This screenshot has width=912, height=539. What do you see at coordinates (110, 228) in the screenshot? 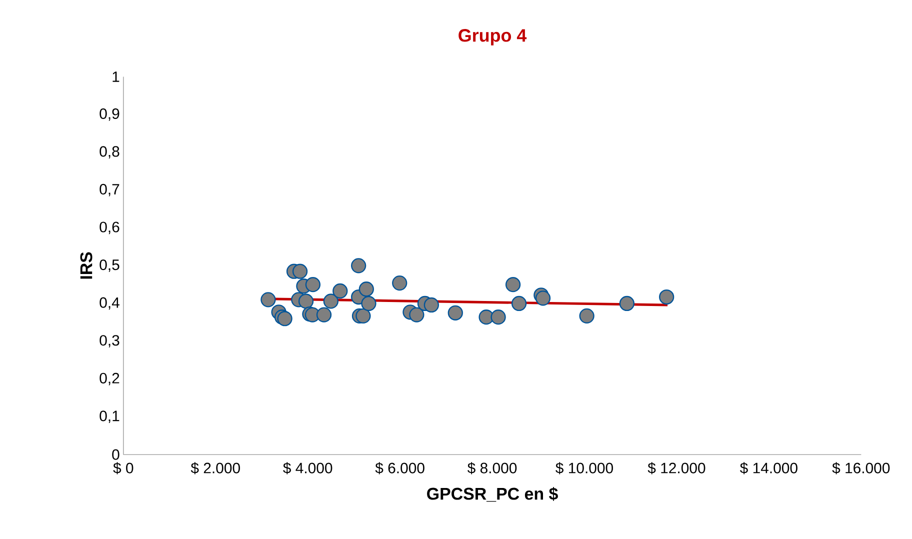
I see `y-tick-label: 0,6` at bounding box center [110, 228].